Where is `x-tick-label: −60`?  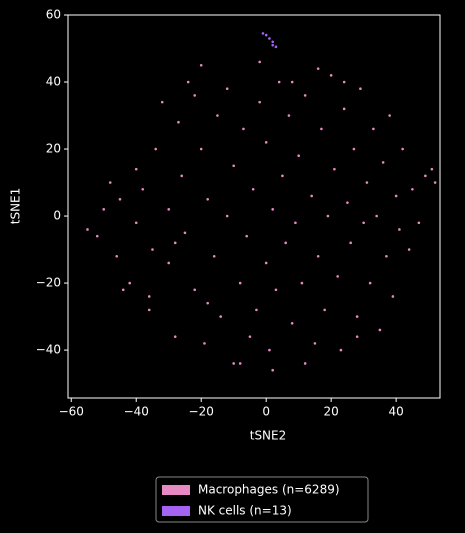 x-tick-label: −60 is located at coordinates (71, 412).